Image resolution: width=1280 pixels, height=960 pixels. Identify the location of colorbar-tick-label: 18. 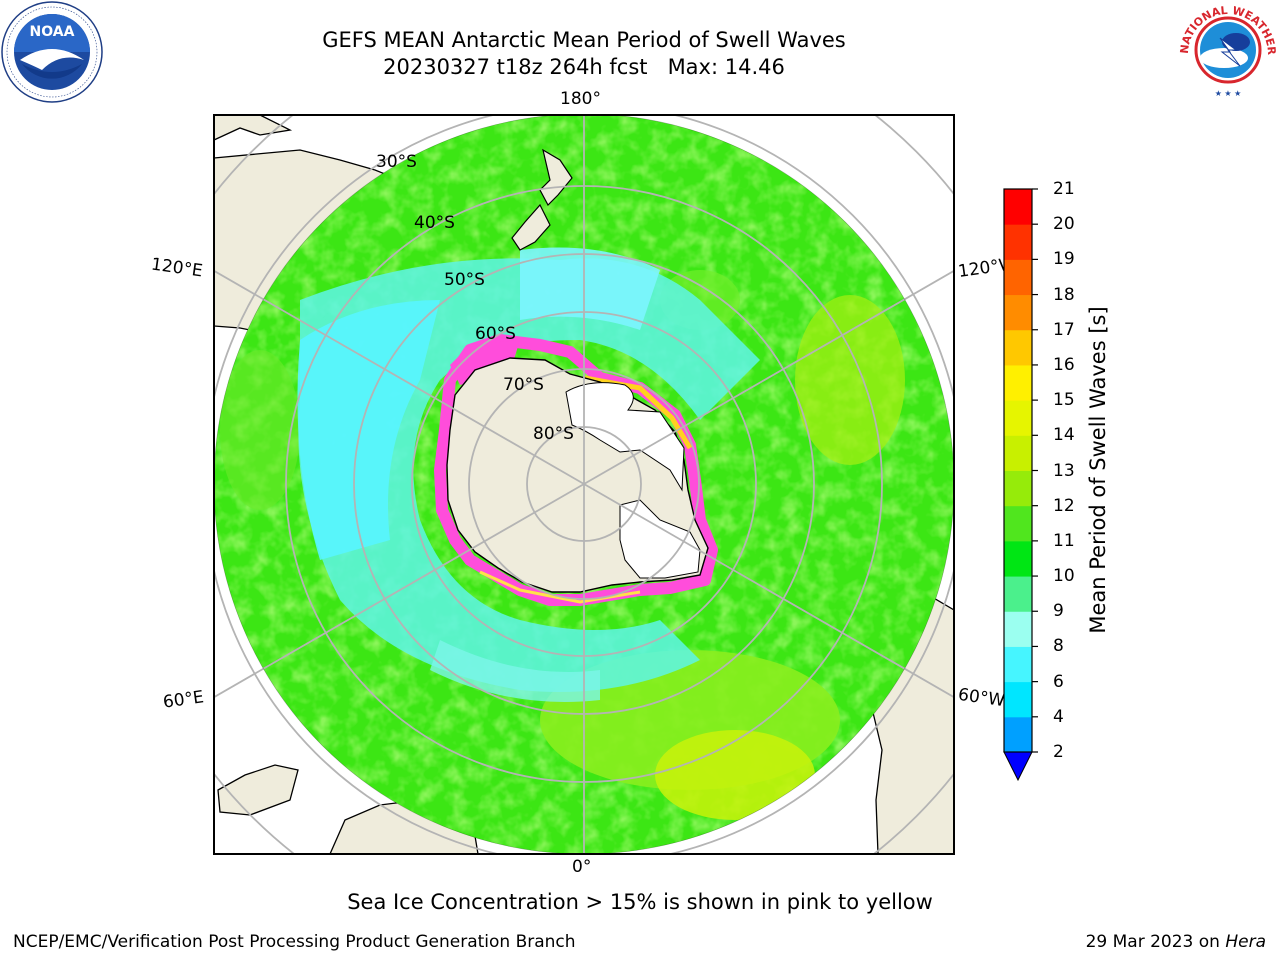
(1064, 294).